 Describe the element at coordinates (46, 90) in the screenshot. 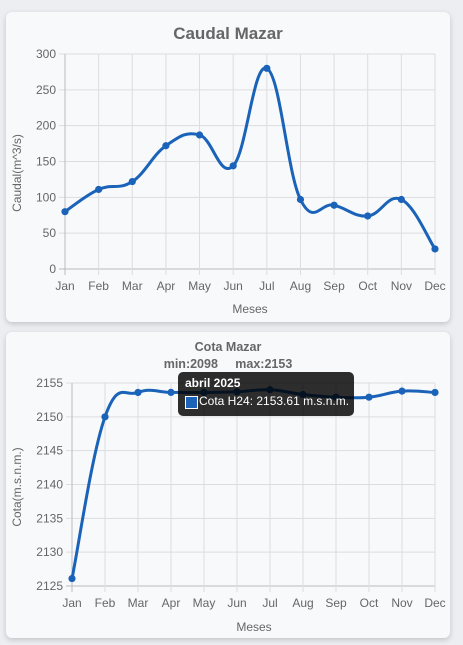

I see `y-tick-label: 250` at that location.